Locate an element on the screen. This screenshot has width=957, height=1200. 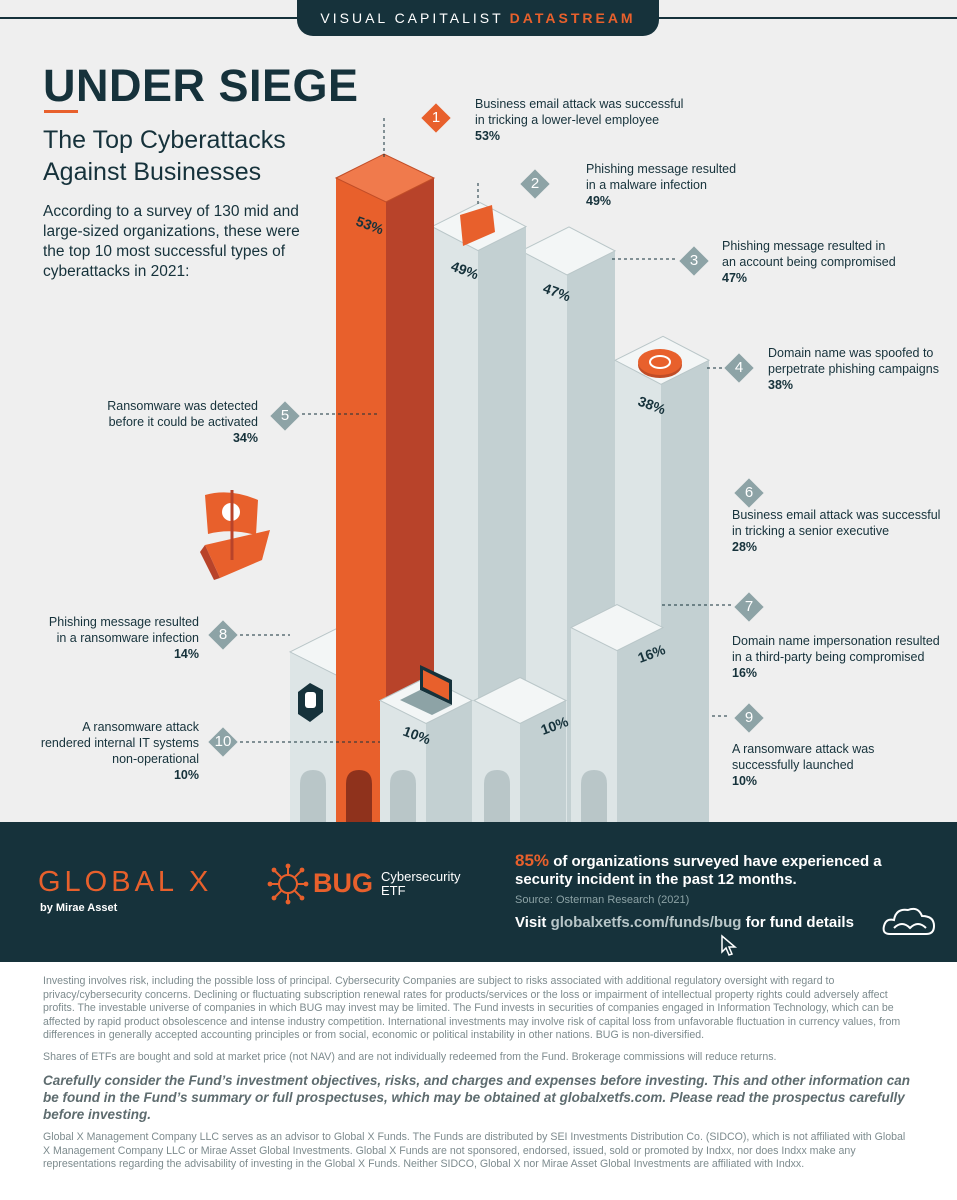
subtitle-line-1: The Top Cyberattacks is located at coordinates (164, 140).